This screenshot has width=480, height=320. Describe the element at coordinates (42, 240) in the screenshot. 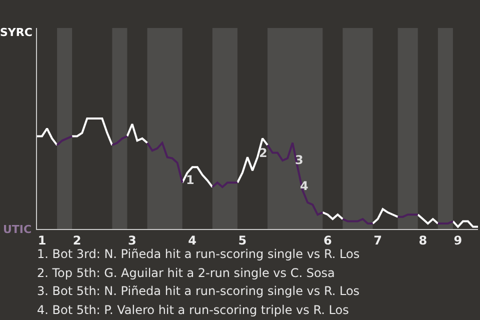

I see `x-tick-label: 1` at that location.